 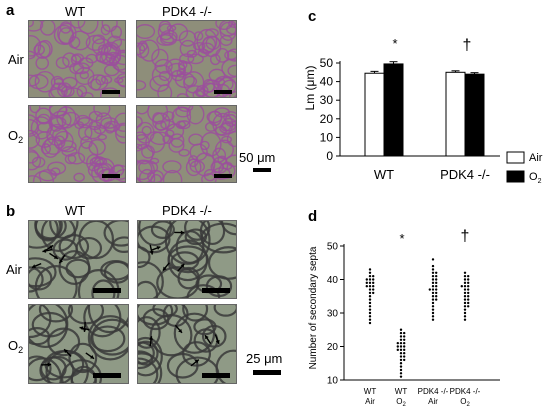 What do you see at coordinates (14, 269) in the screenshot?
I see `panel-b-row-label-air: Air` at bounding box center [14, 269].